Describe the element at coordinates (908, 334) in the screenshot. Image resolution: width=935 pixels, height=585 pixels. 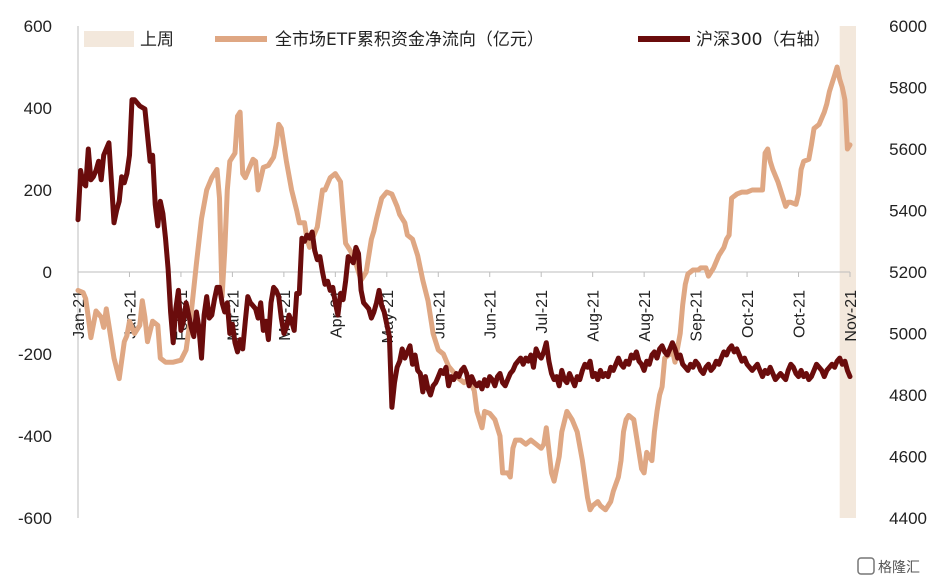
I see `y-right-tick-label: 5000` at that location.